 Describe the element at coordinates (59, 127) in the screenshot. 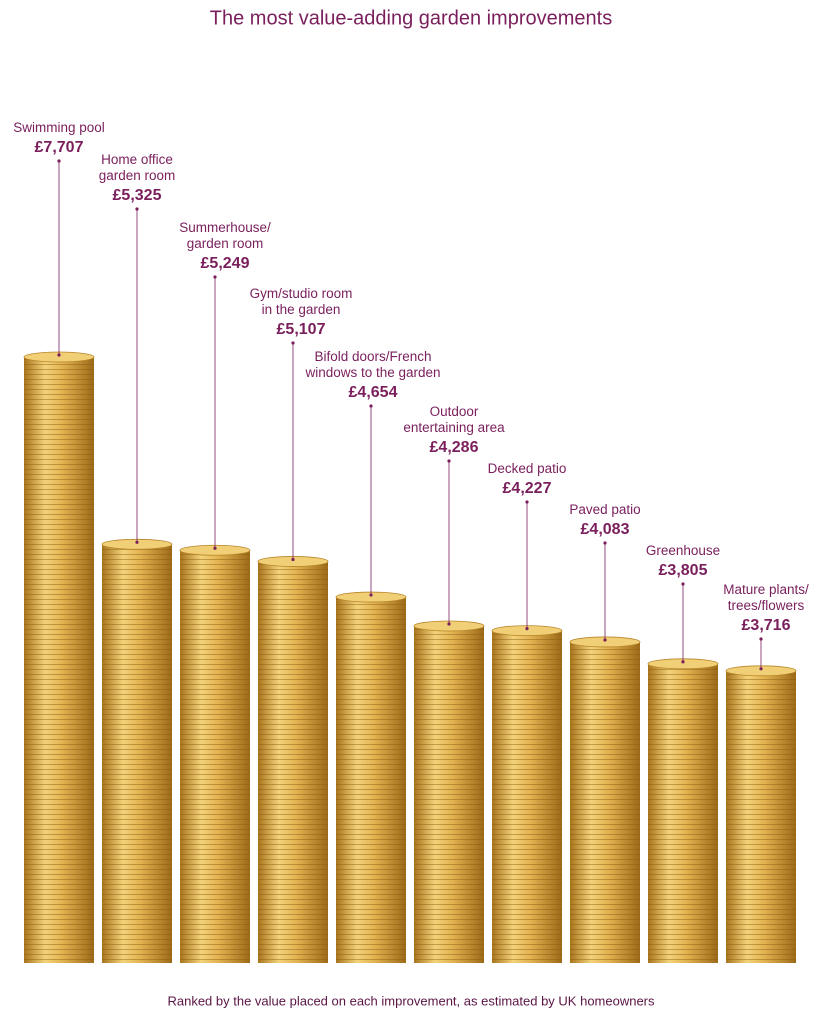

I see `category-label: Swimming pool` at that location.